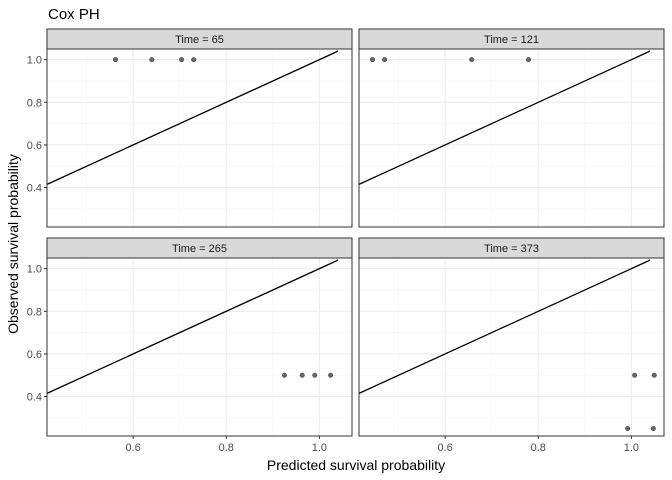 The width and height of the screenshot is (672, 480). I want to click on chart-title: Cox PH, so click(74, 14).